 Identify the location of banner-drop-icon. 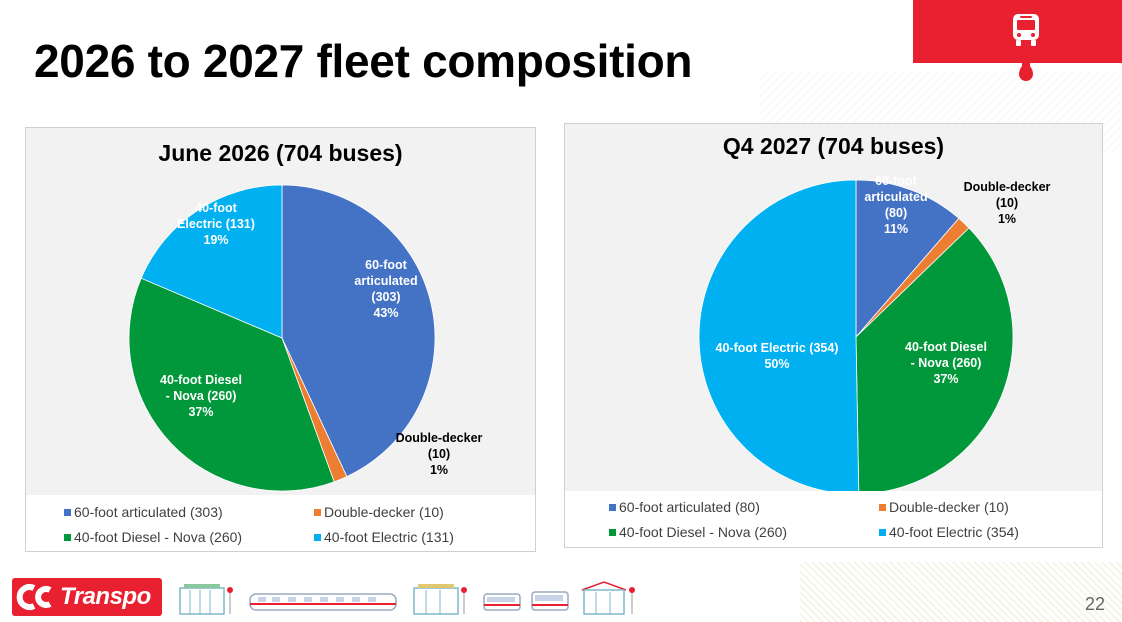
(1026, 70).